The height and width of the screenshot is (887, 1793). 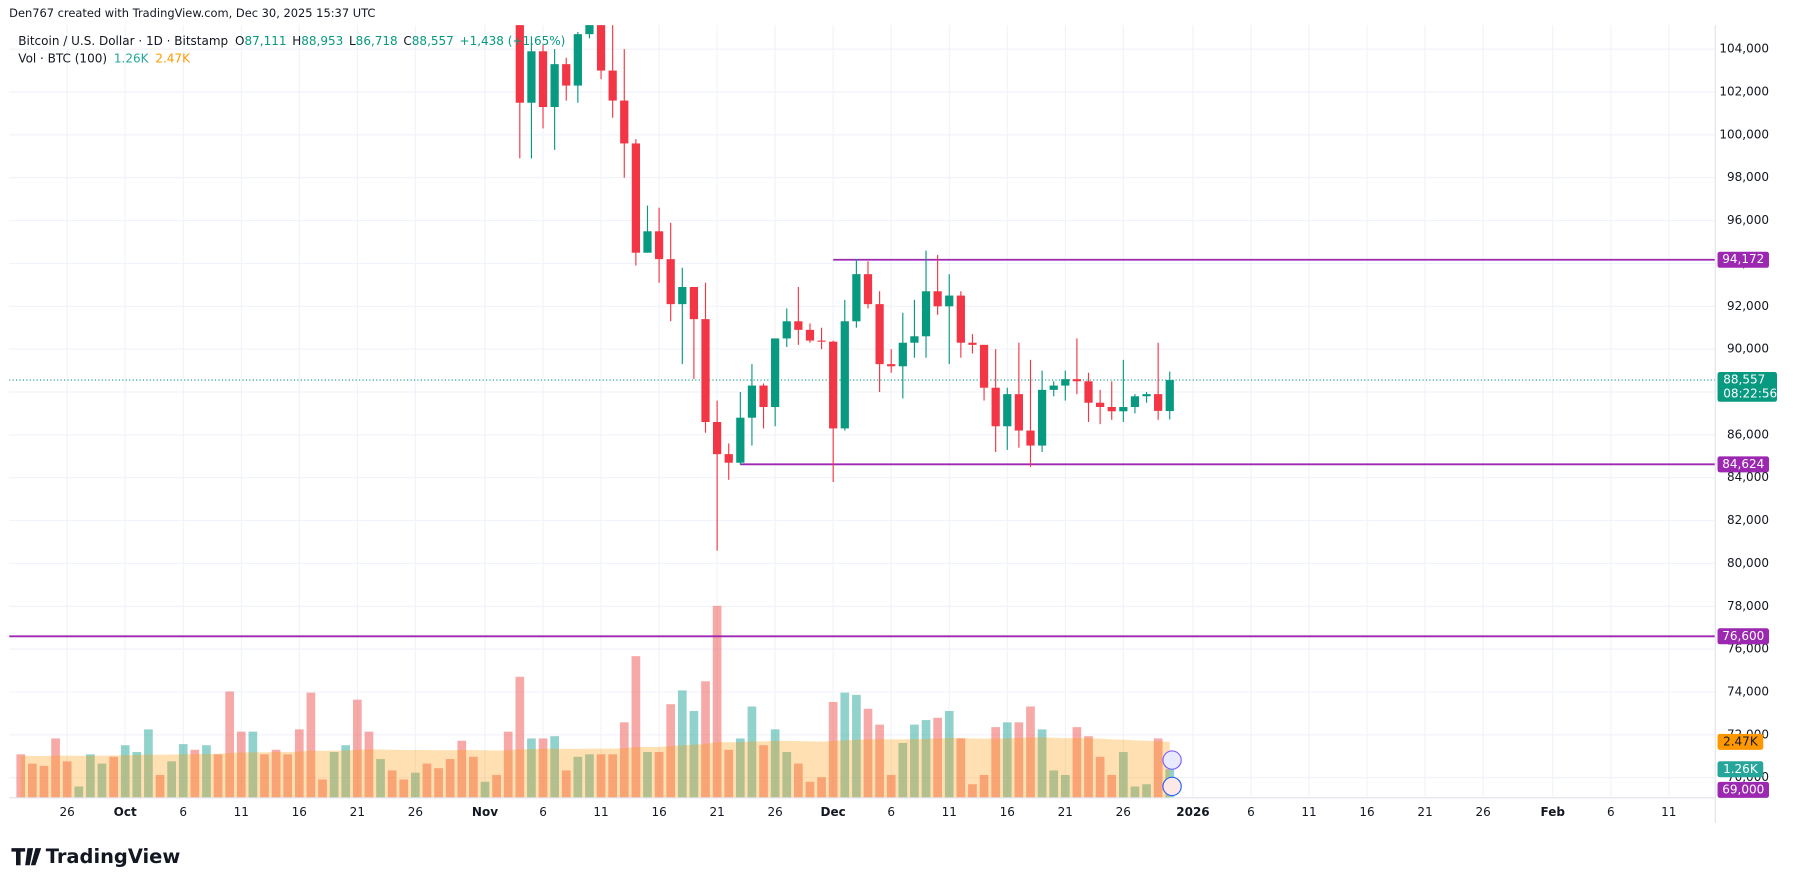 What do you see at coordinates (299, 812) in the screenshot?
I see `x-tick-label: 16` at bounding box center [299, 812].